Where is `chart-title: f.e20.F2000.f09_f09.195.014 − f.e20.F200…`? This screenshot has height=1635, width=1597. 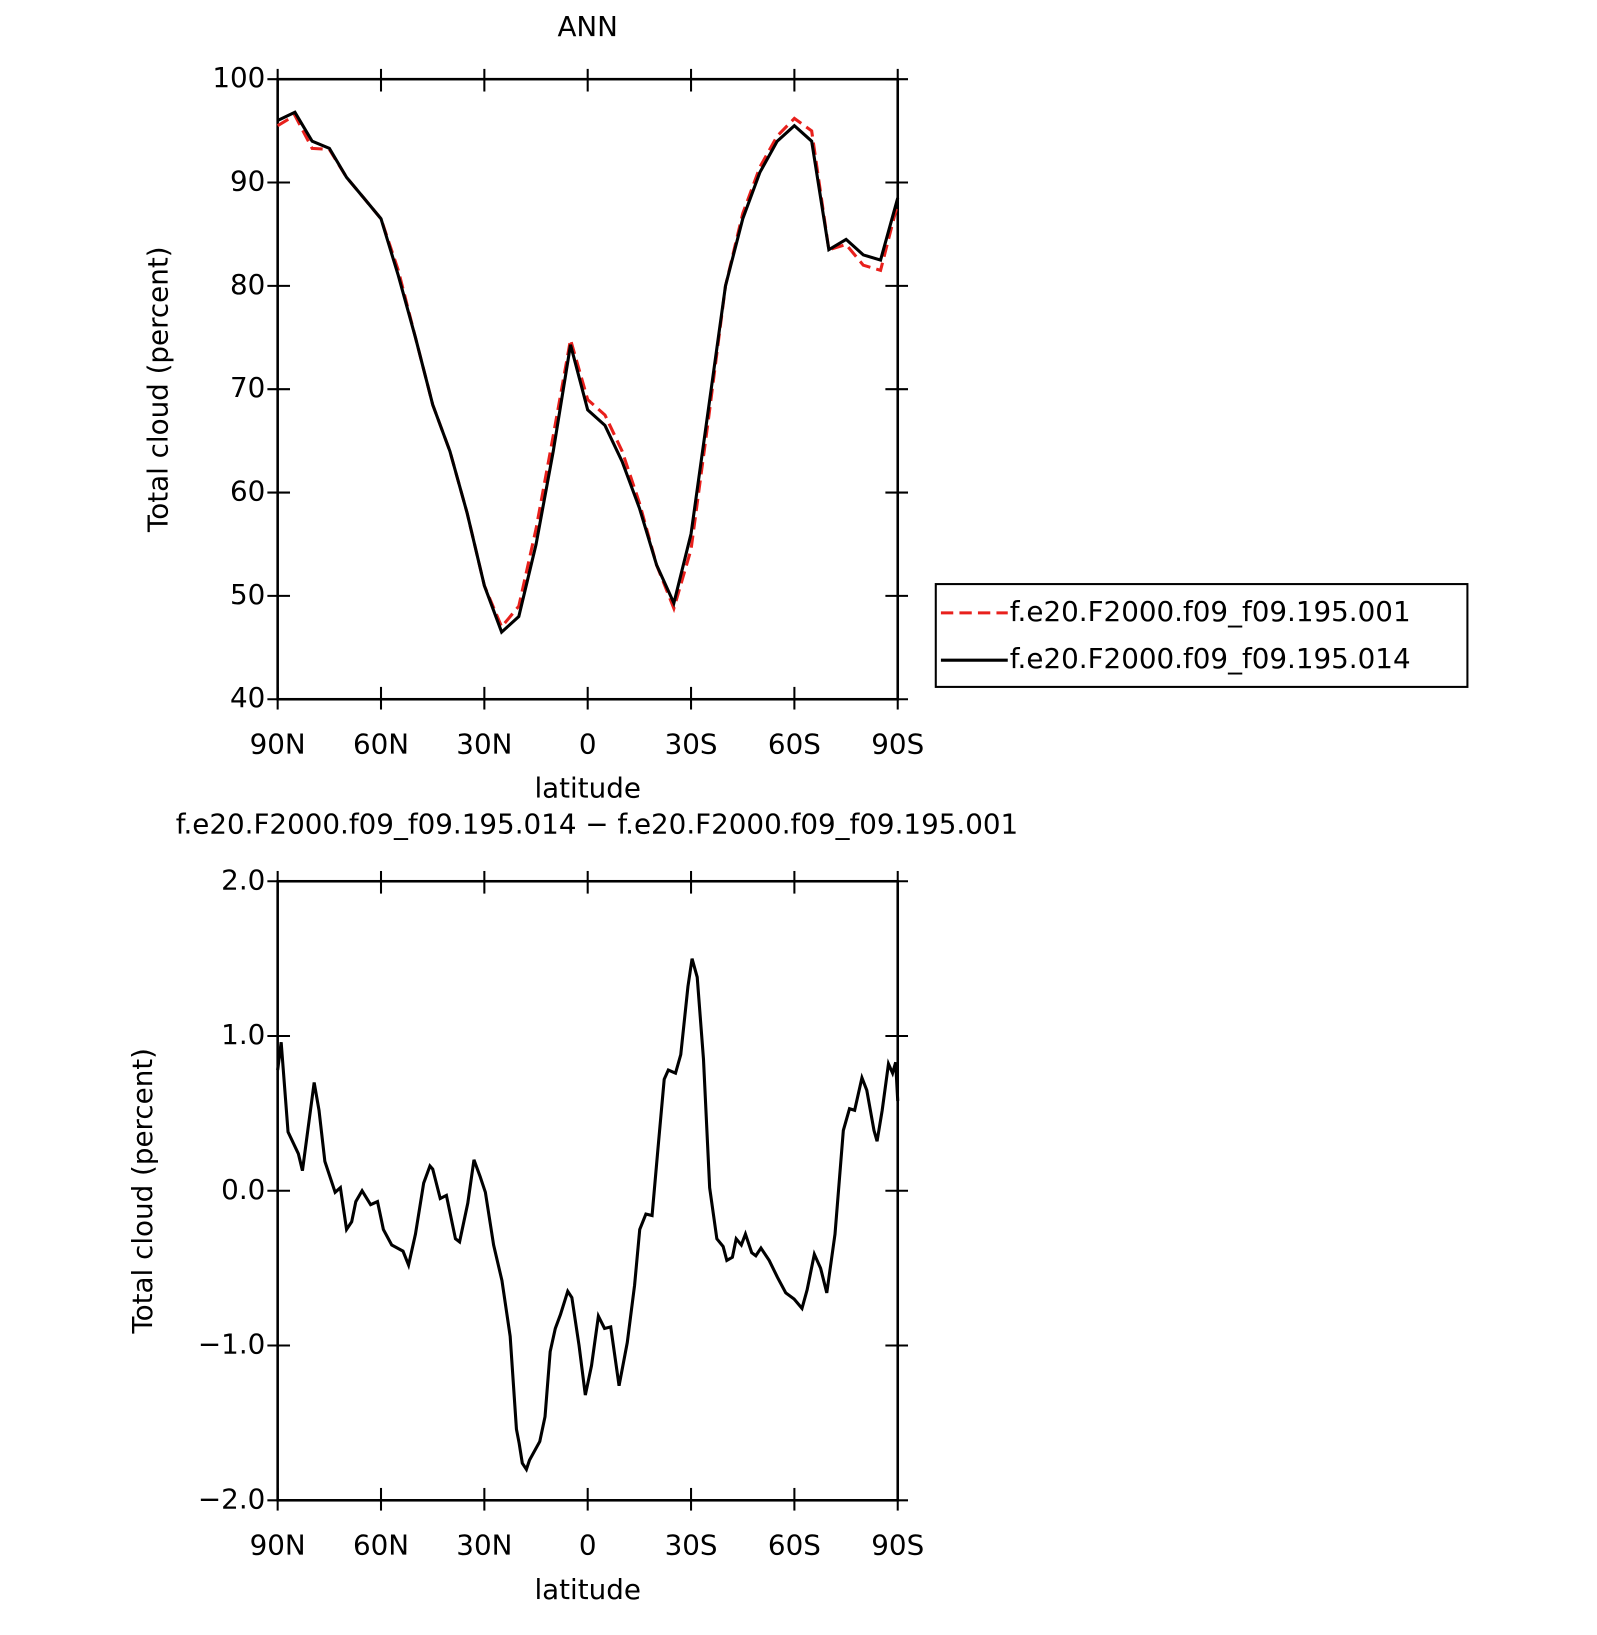
chart-title: f.e20.F2000.f09_f09.195.014 − f.e20.F200… is located at coordinates (597, 824).